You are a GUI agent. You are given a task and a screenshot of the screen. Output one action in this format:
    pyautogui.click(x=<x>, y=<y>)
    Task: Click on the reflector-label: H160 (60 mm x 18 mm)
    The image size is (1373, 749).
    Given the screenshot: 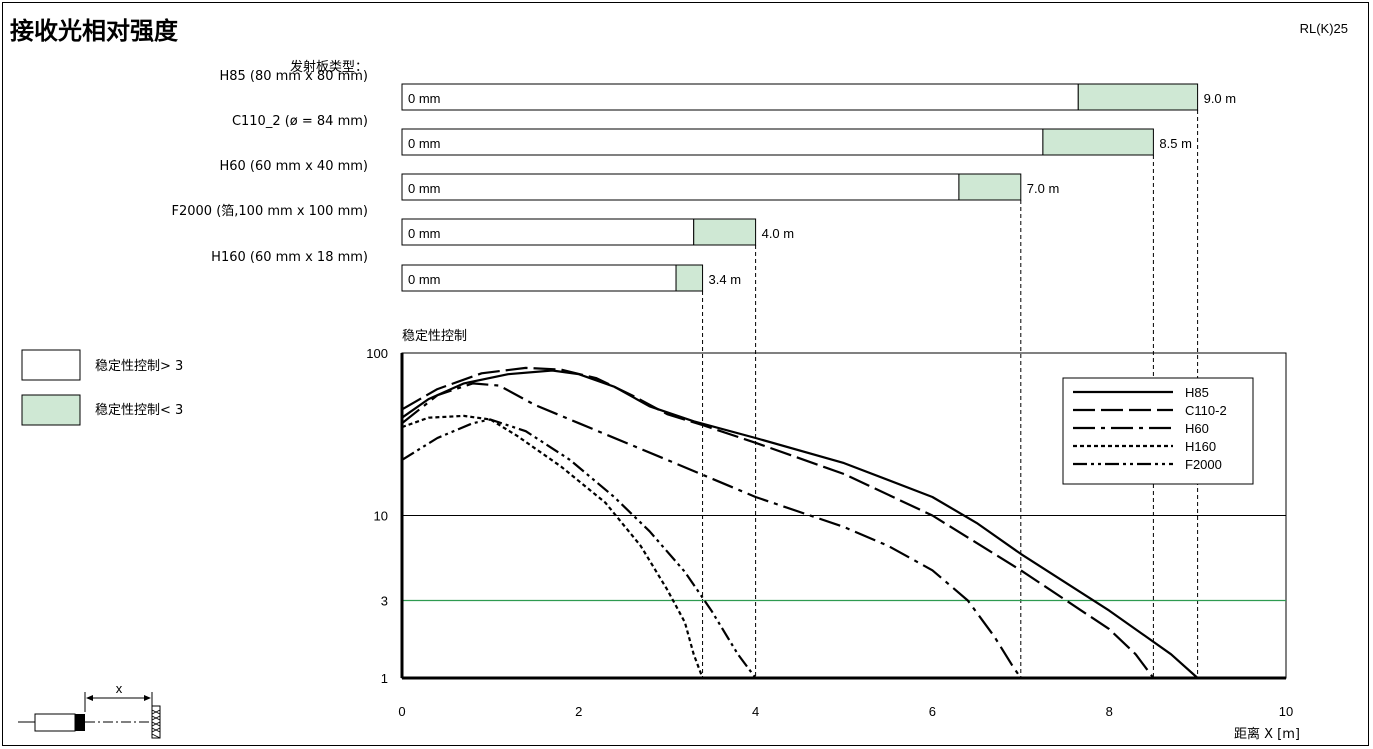 What is the action you would take?
    pyautogui.click(x=289, y=257)
    